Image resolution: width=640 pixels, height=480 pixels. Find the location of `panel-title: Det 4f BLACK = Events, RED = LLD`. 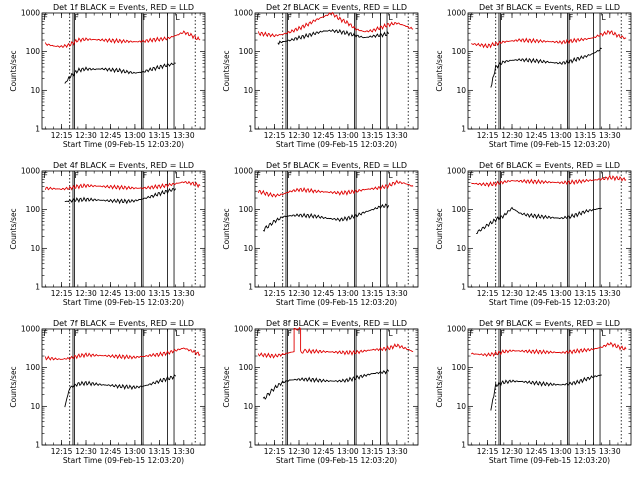

panel-title: Det 4f BLACK = Events, RED = LLD is located at coordinates (123, 165).